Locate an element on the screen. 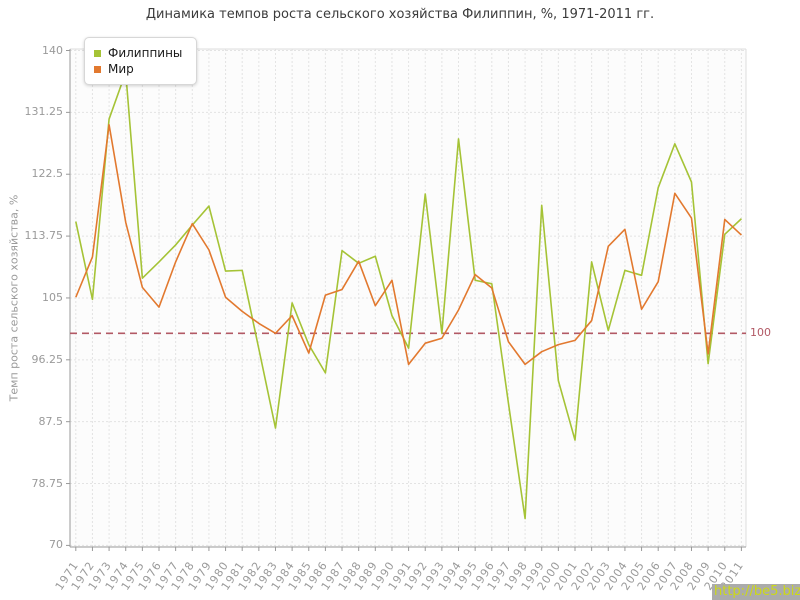 The image size is (800, 600). y-axis-tick-label: 140 is located at coordinates (52, 50).